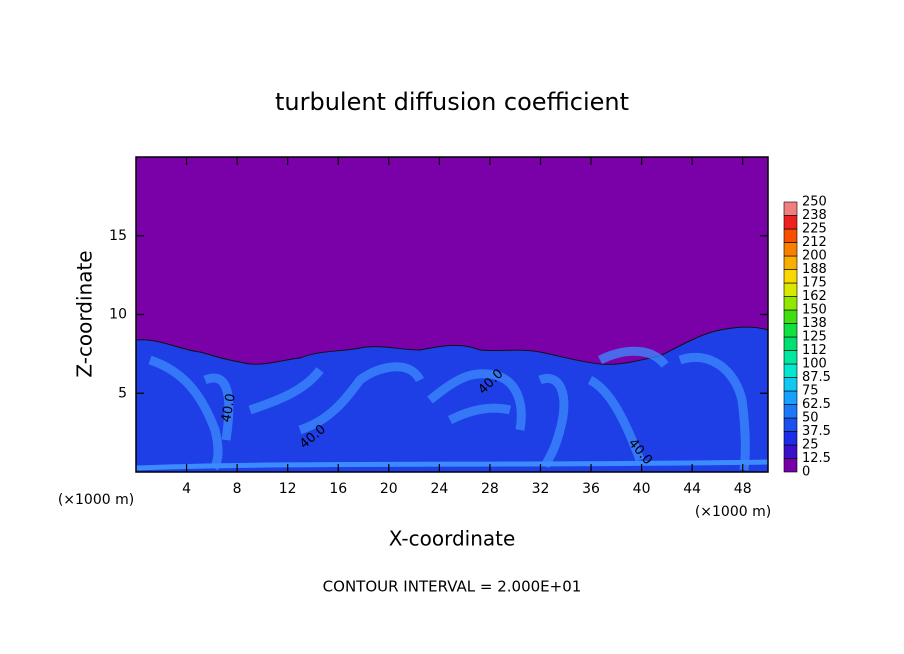 This screenshot has height=654, width=904. What do you see at coordinates (692, 489) in the screenshot?
I see `x-tick-label: 44` at bounding box center [692, 489].